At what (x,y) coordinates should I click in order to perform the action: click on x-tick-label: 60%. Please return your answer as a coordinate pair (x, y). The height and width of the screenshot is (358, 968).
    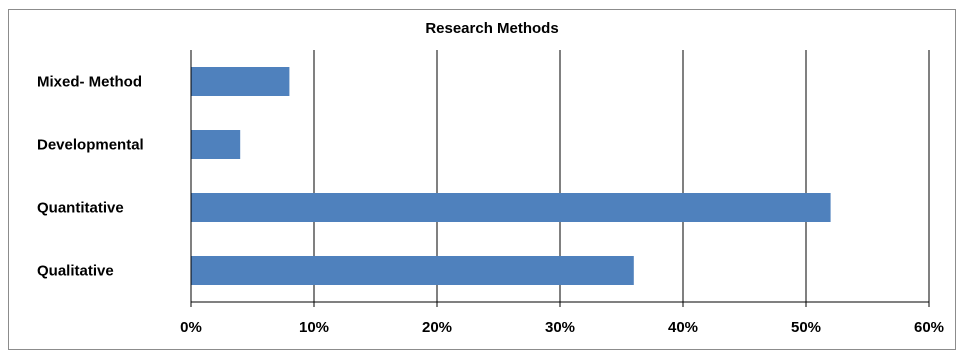
    Looking at the image, I should click on (929, 327).